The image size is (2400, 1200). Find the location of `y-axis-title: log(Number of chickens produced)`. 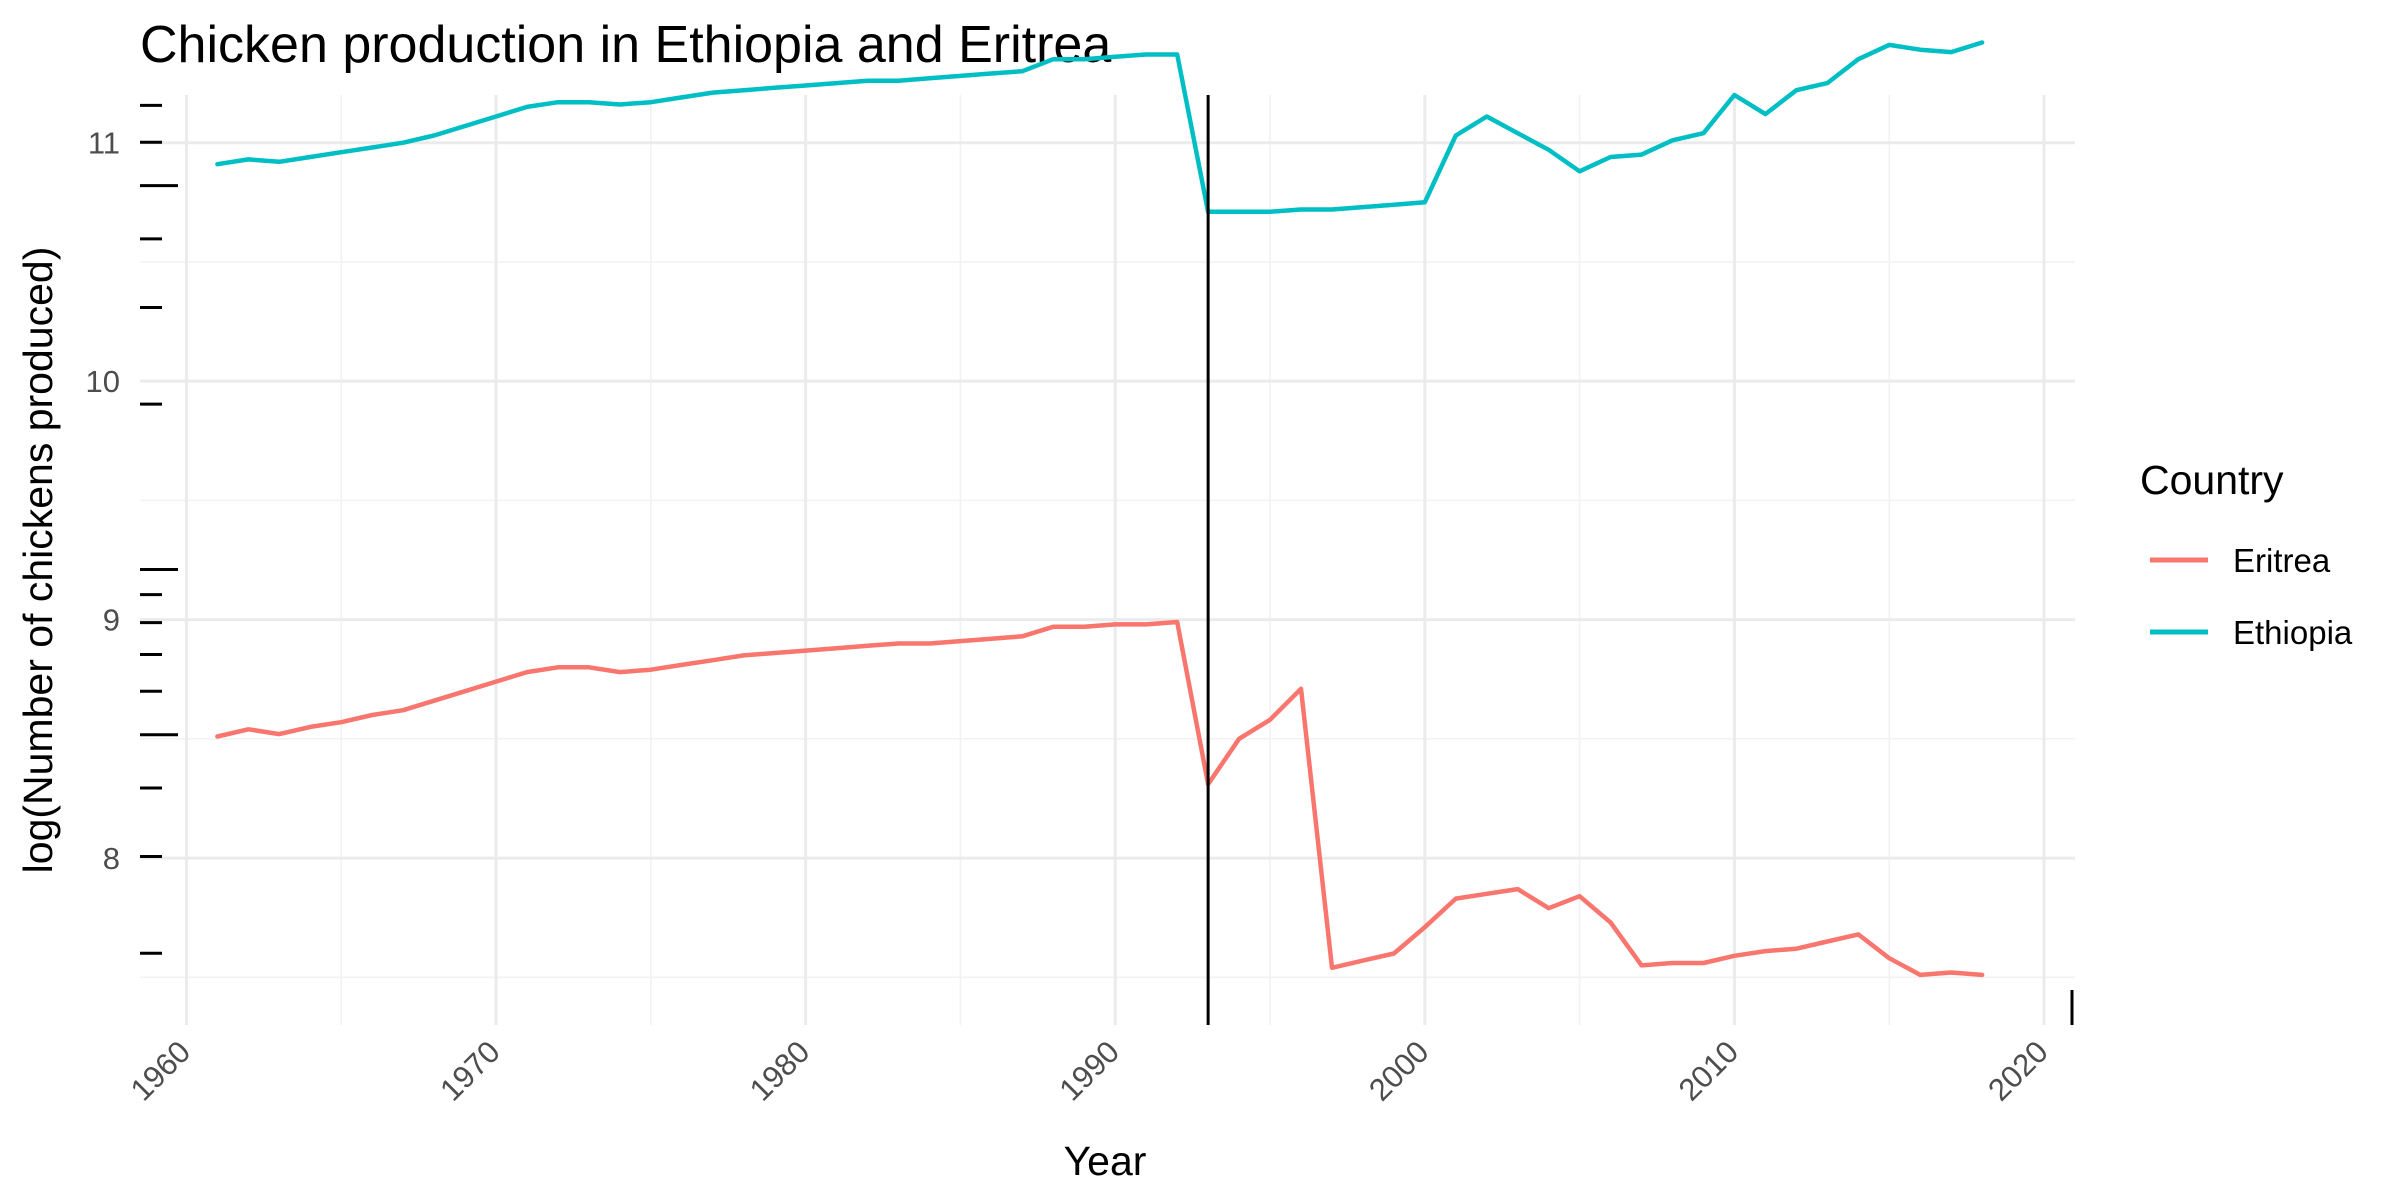

y-axis-title: log(Number of chickens produced) is located at coordinates (38, 560).